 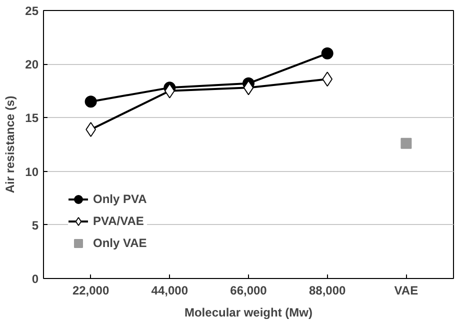 I want to click on x-tick-label: 44,000, so click(x=169, y=291).